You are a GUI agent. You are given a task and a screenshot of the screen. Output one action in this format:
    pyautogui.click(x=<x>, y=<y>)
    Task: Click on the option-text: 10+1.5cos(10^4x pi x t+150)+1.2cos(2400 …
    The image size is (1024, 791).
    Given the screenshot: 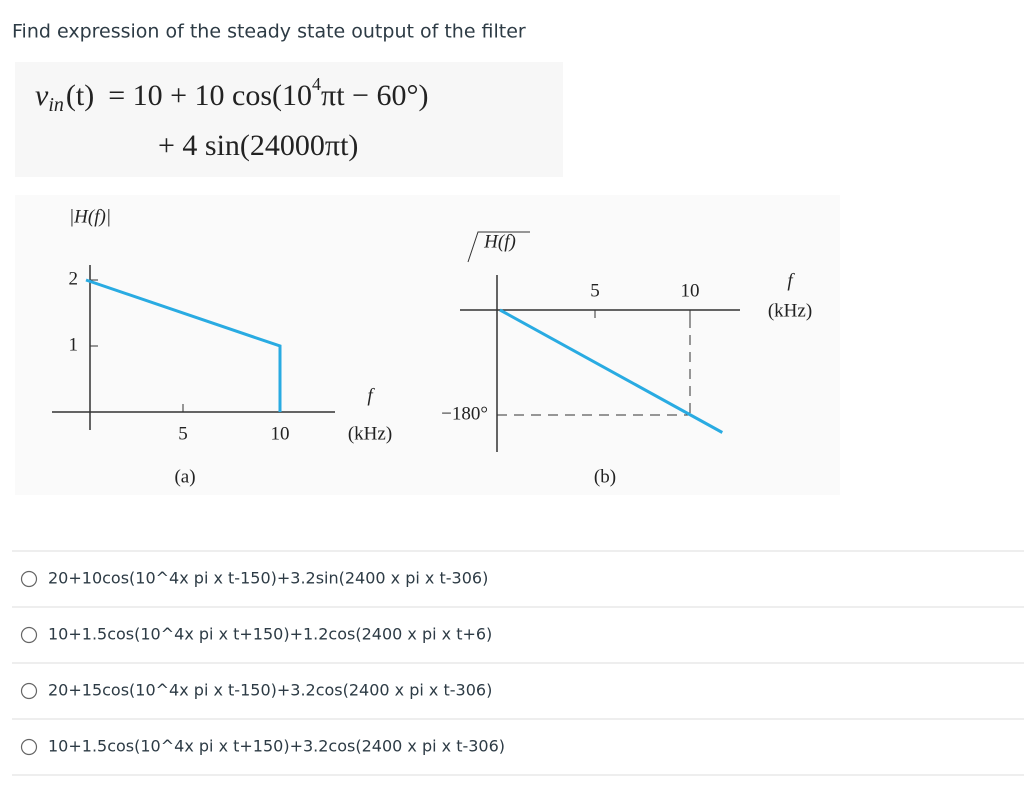 What is the action you would take?
    pyautogui.click(x=270, y=634)
    